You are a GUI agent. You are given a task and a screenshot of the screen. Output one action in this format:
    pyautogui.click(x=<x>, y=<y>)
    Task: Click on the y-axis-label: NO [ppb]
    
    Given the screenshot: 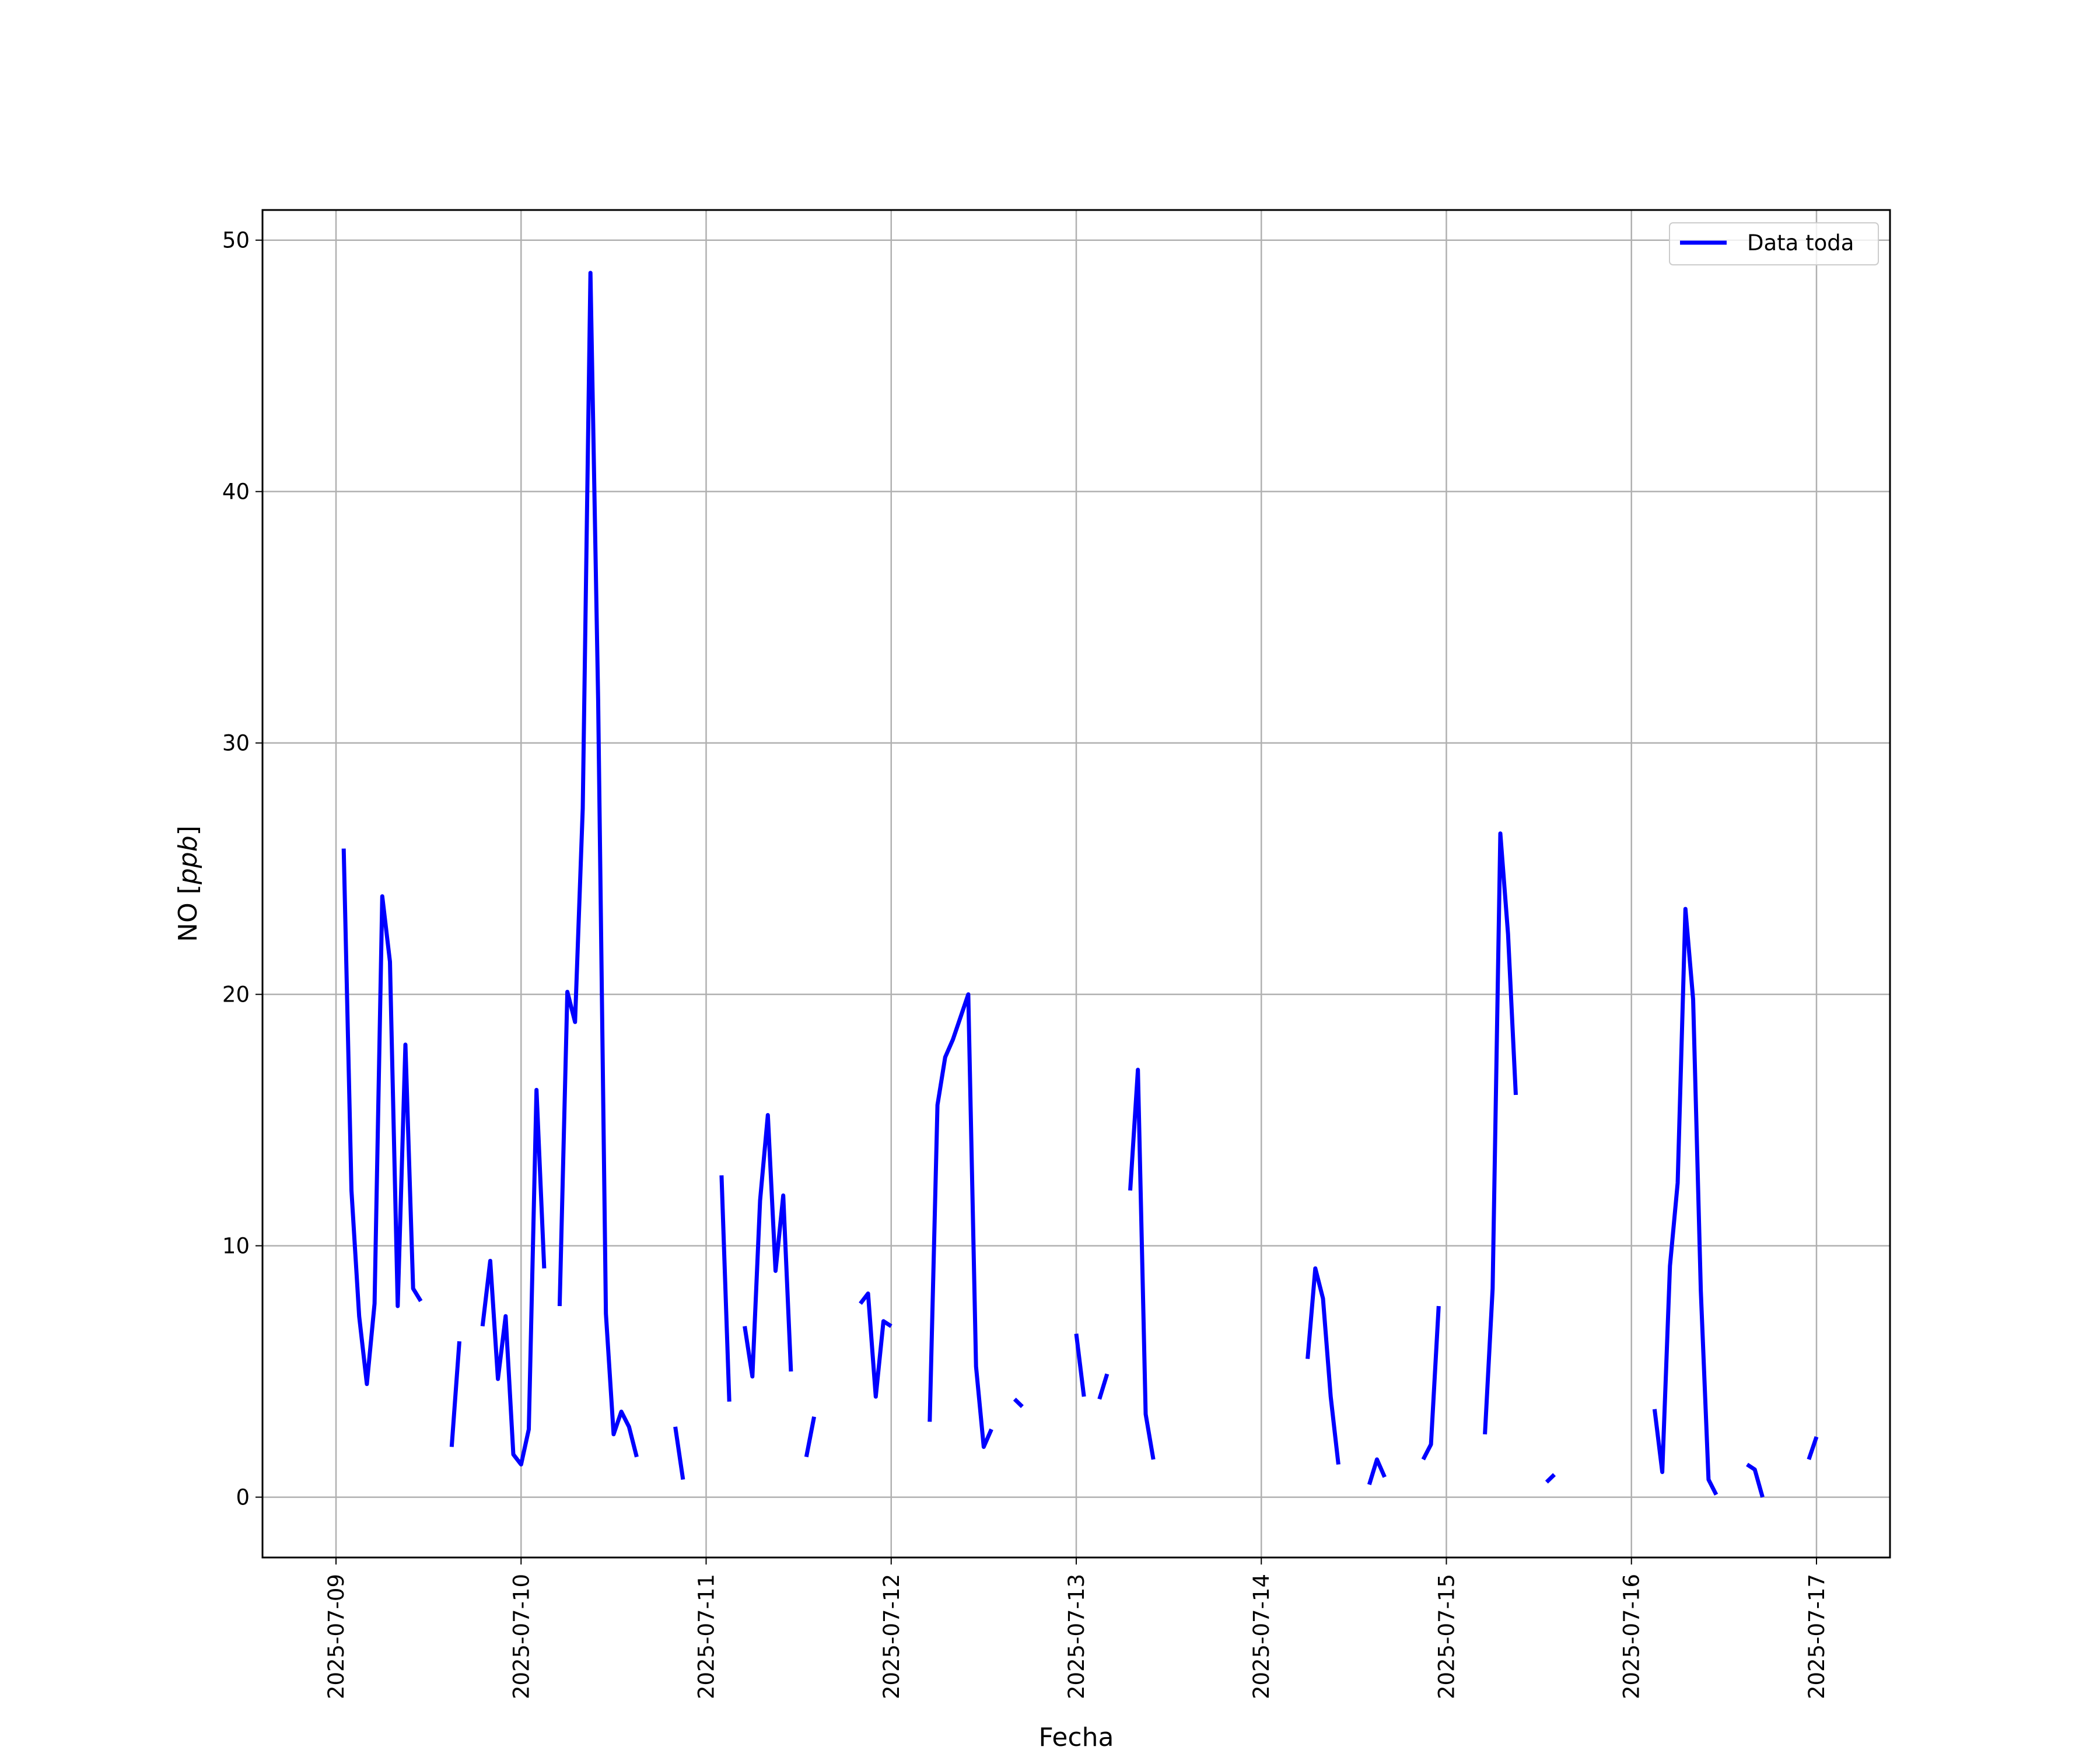 What is the action you would take?
    pyautogui.click(x=188, y=883)
    